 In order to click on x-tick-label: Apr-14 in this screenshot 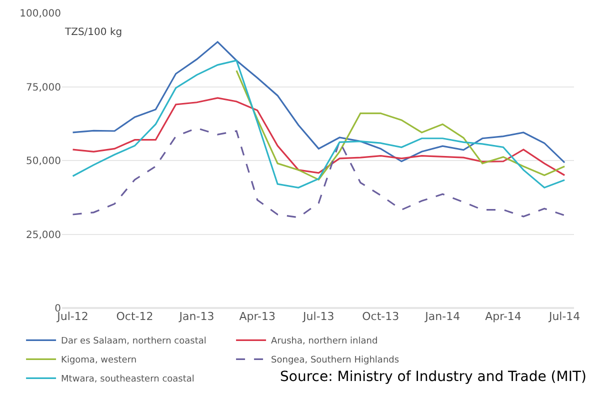, I will do `click(503, 316)`.